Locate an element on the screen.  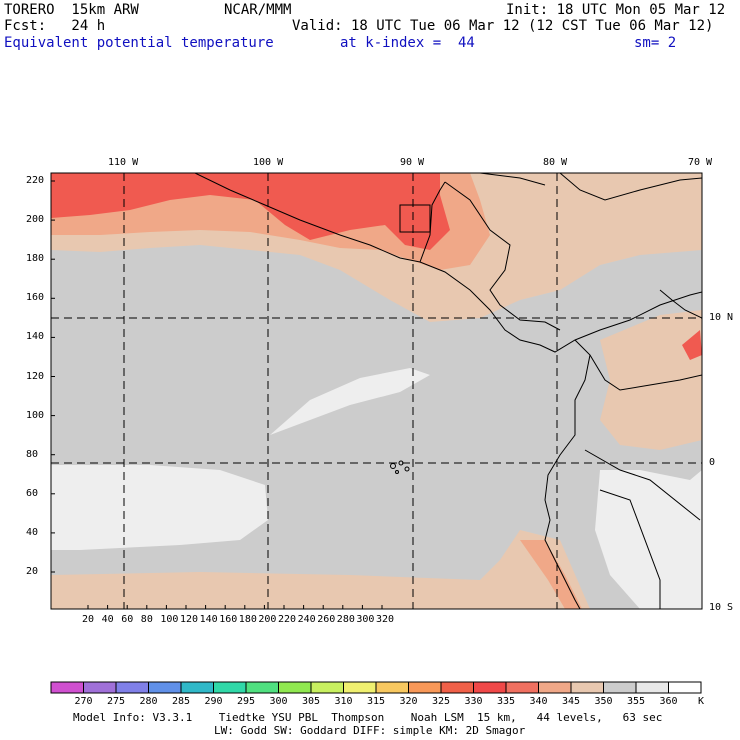
colorbar-label-280: 280 is located at coordinates (148, 701).